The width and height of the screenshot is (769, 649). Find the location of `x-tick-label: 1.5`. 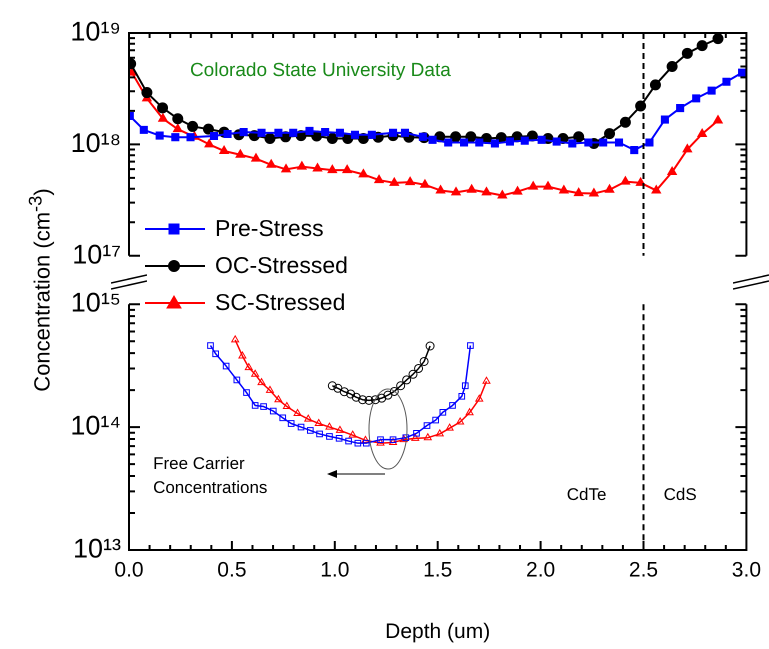

x-tick-label: 1.5 is located at coordinates (437, 570).